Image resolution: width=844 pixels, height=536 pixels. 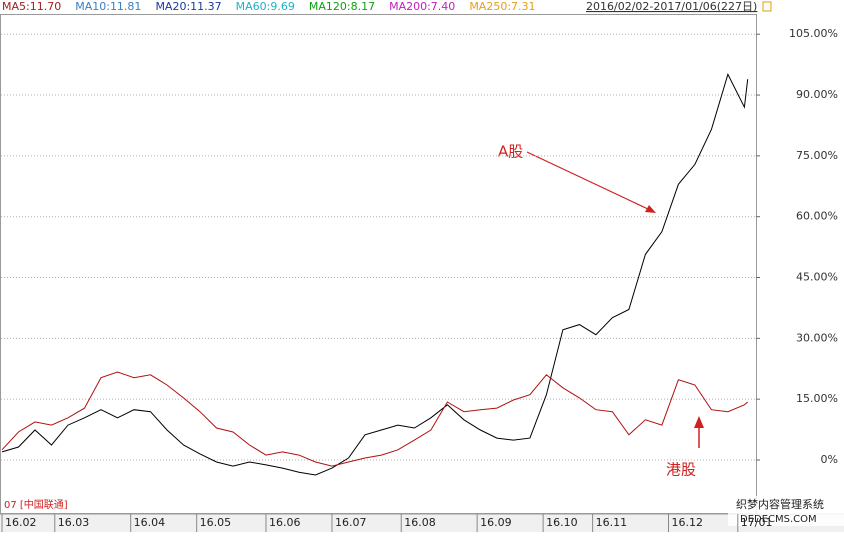 What do you see at coordinates (612, 522) in the screenshot?
I see `x-tick-label: 16.11` at bounding box center [612, 522].